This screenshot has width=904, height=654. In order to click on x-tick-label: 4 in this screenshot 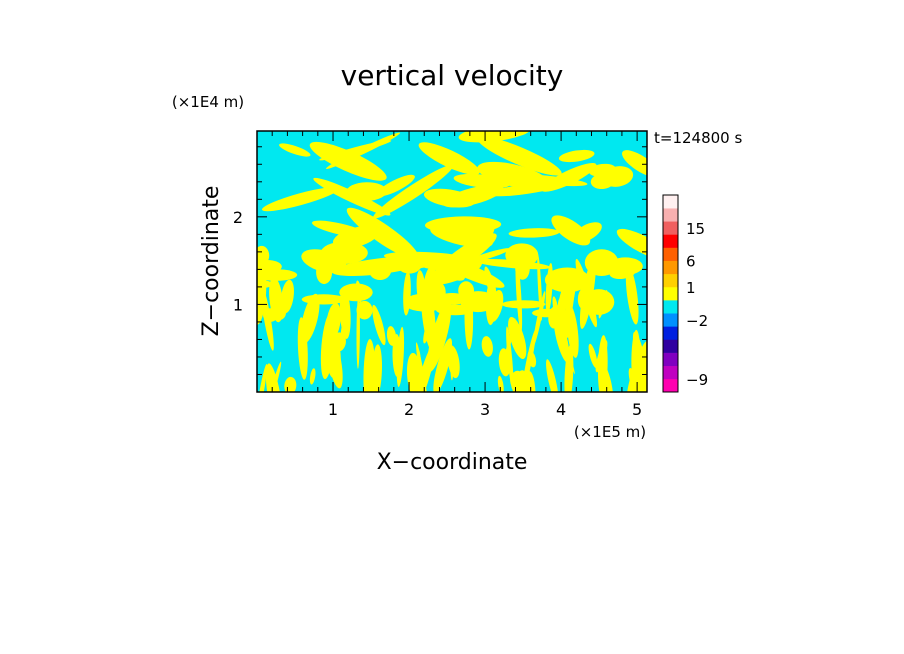, I will do `click(561, 409)`.